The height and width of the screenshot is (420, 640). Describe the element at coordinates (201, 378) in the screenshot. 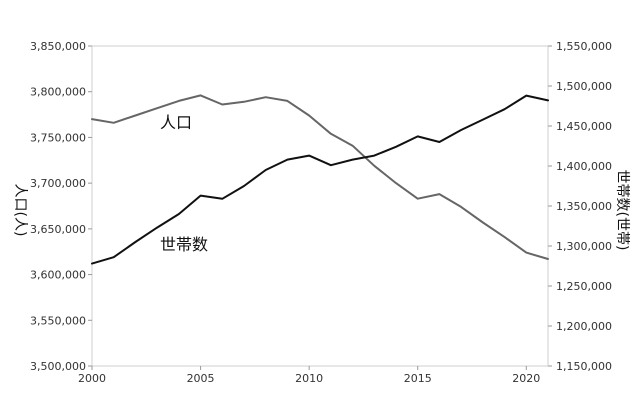

I see `x-tick-label: 2005` at that location.